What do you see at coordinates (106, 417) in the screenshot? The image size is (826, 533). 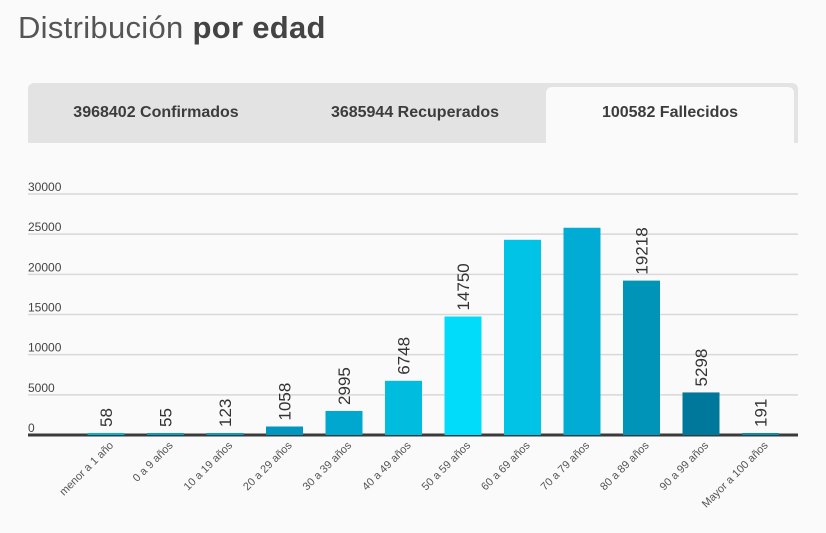 I see `data-label: 58` at bounding box center [106, 417].